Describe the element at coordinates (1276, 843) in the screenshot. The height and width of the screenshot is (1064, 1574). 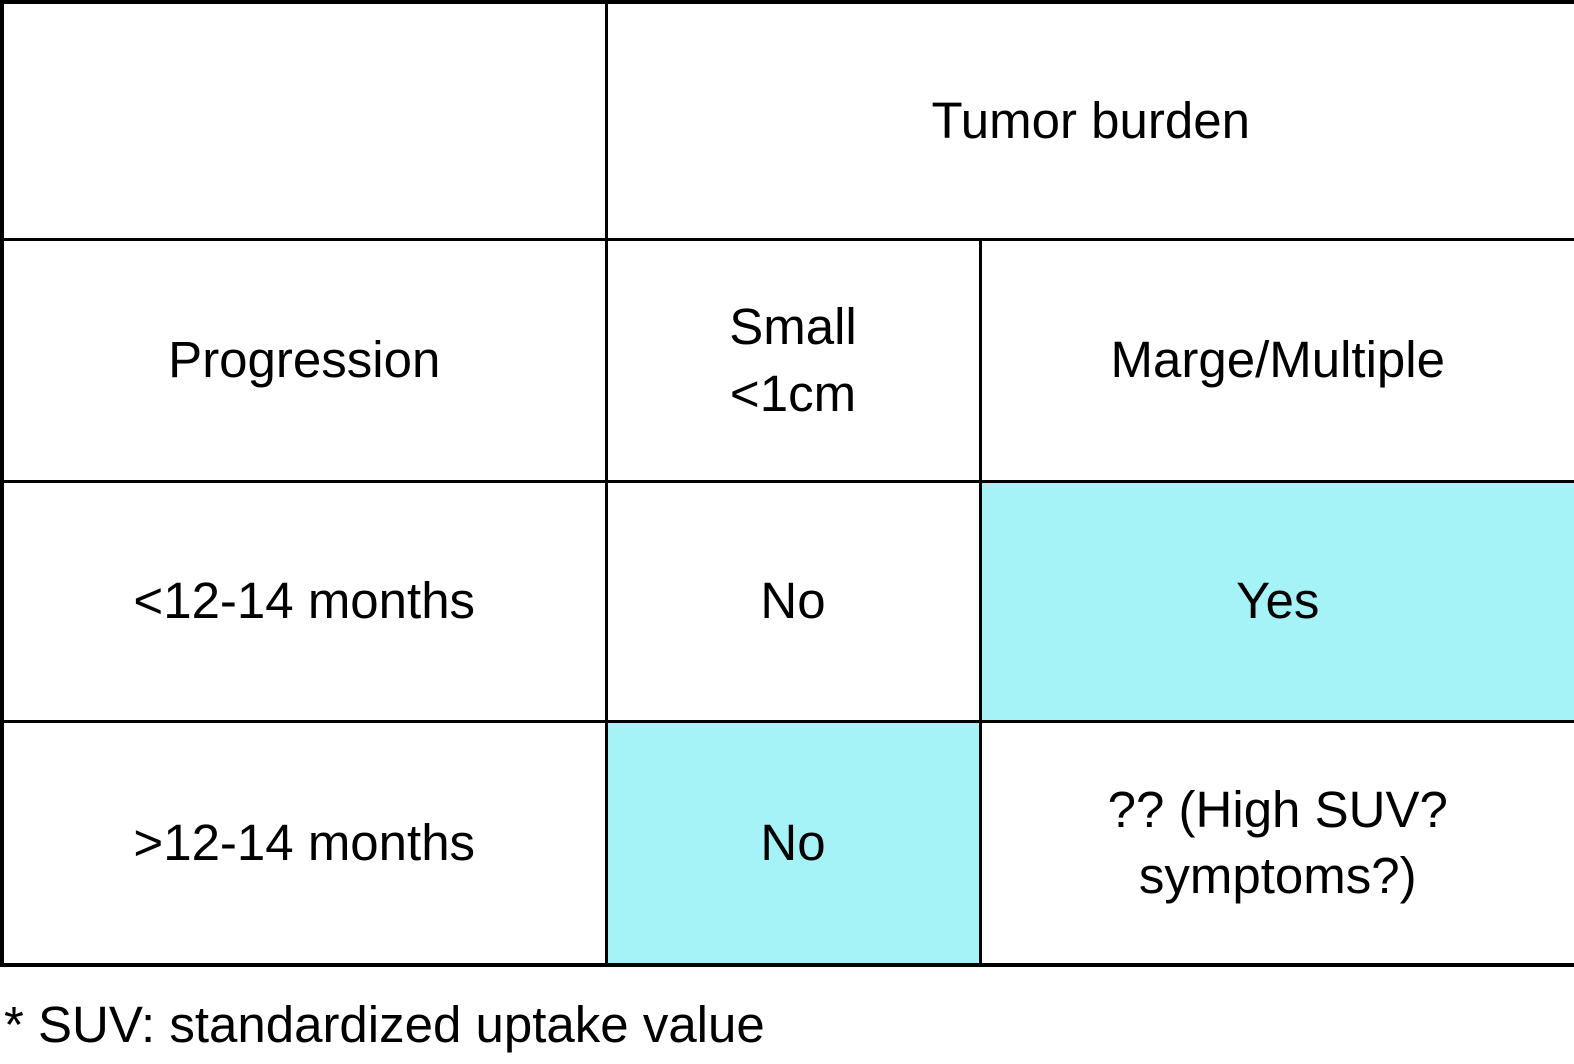
I see `late-large-cell: ?? (High SUV? symptoms?)` at that location.